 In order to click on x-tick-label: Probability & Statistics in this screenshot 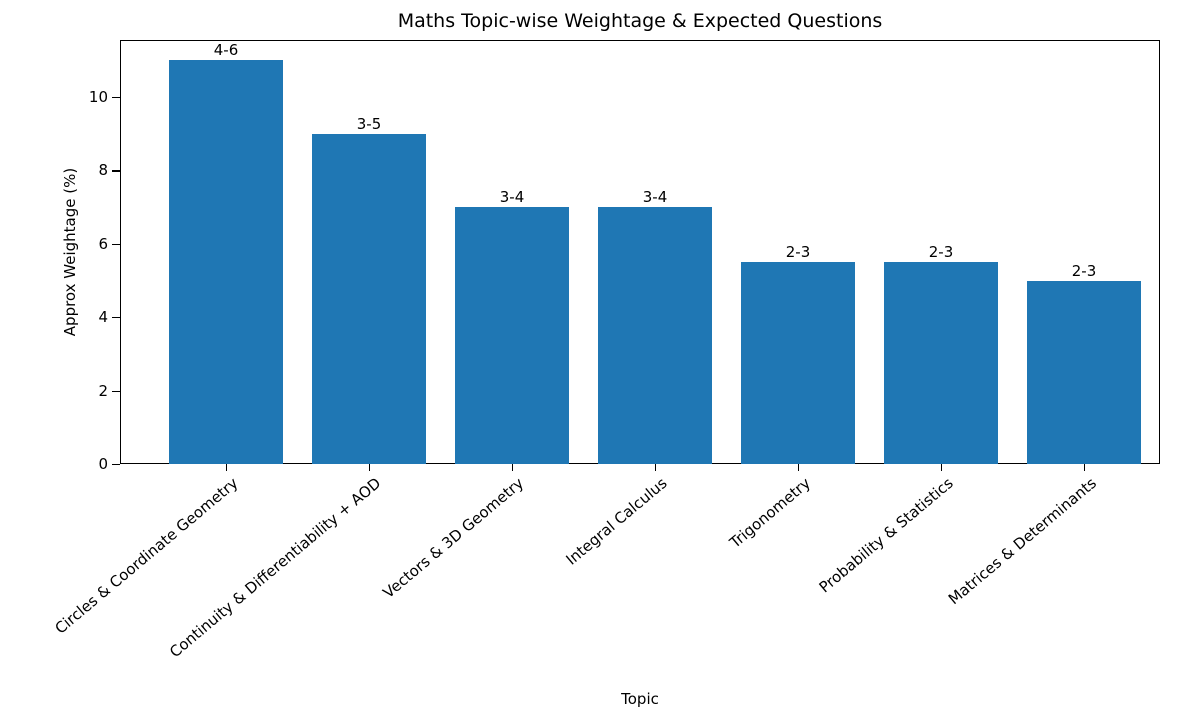, I will do `click(886, 535)`.